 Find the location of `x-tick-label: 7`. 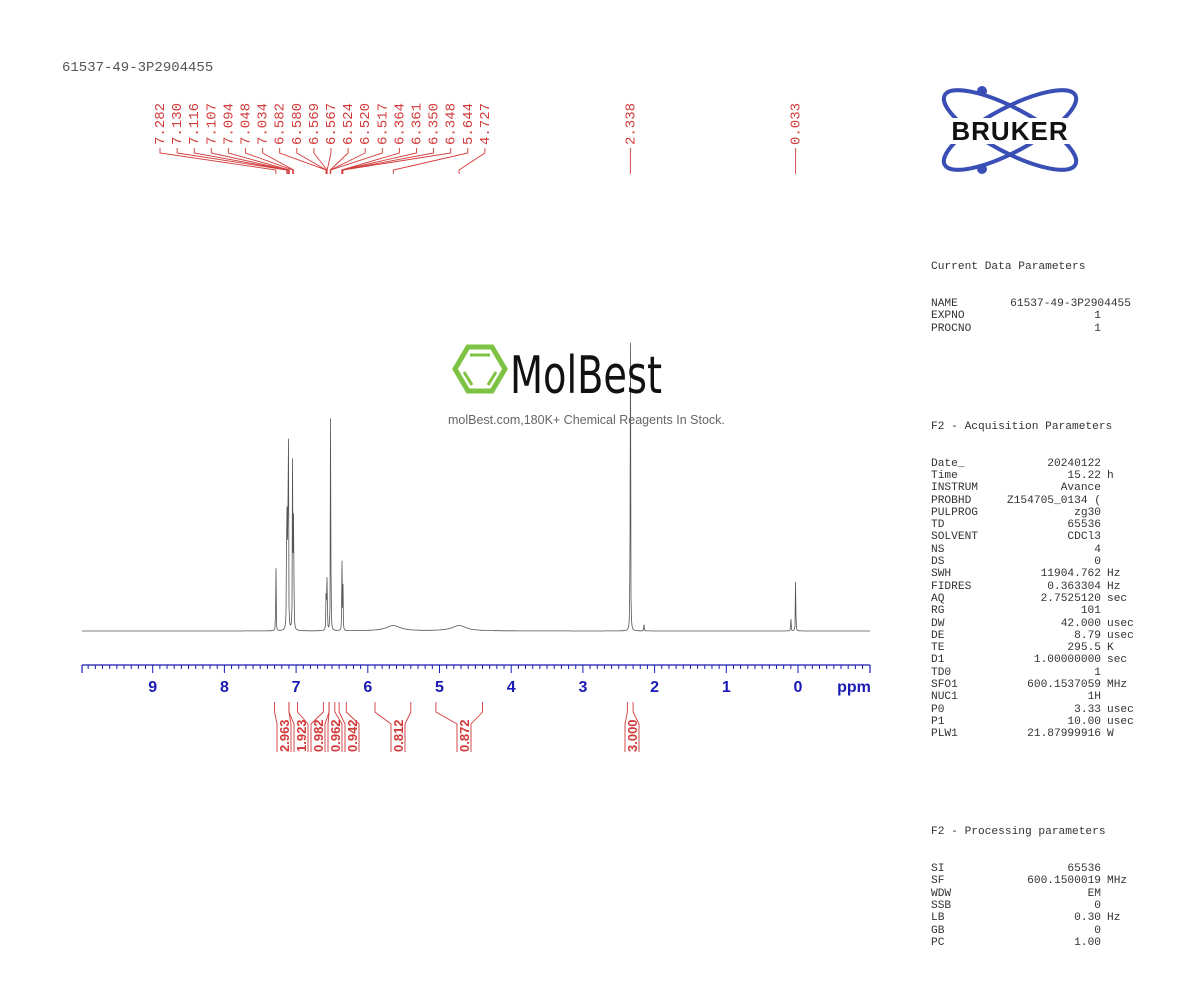

x-tick-label: 7 is located at coordinates (296, 687).